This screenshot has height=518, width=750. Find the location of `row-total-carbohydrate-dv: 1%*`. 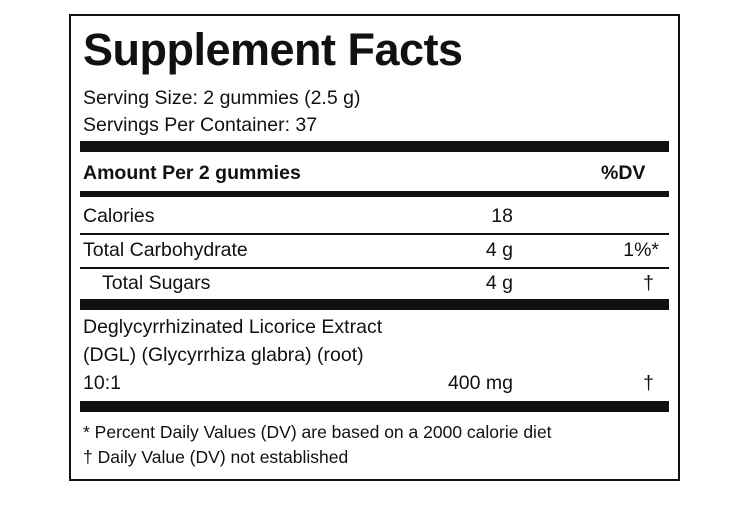

row-total-carbohydrate-dv: 1%* is located at coordinates (641, 250).